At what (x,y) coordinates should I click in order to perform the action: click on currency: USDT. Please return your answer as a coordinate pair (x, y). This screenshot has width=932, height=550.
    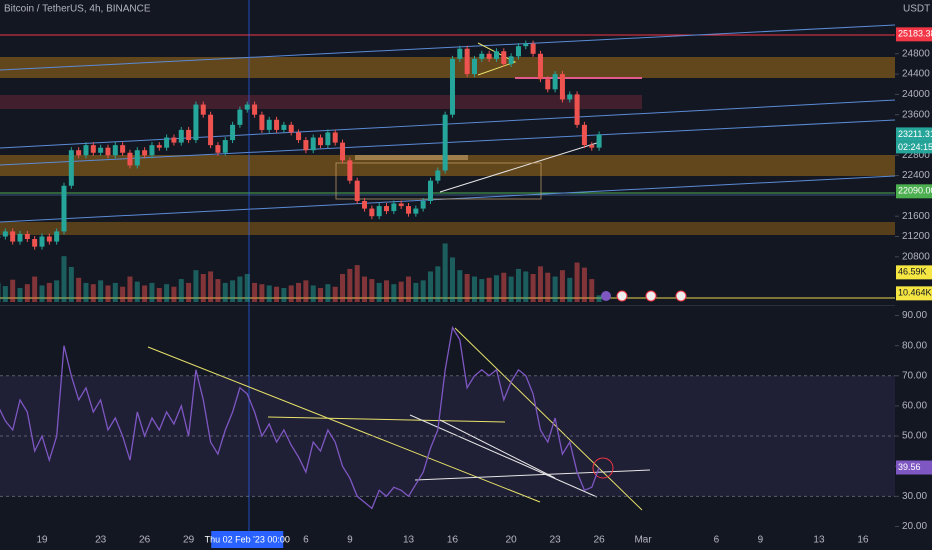
    Looking at the image, I should click on (916, 9).